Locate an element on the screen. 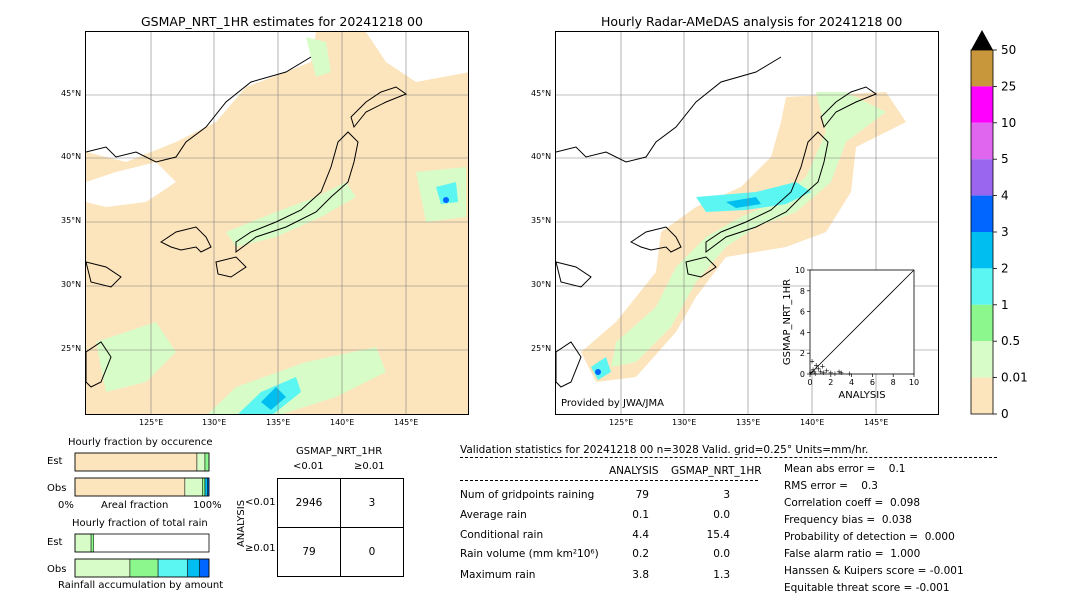 The width and height of the screenshot is (1080, 612). scatter-x-tick-label: 8 is located at coordinates (893, 382).